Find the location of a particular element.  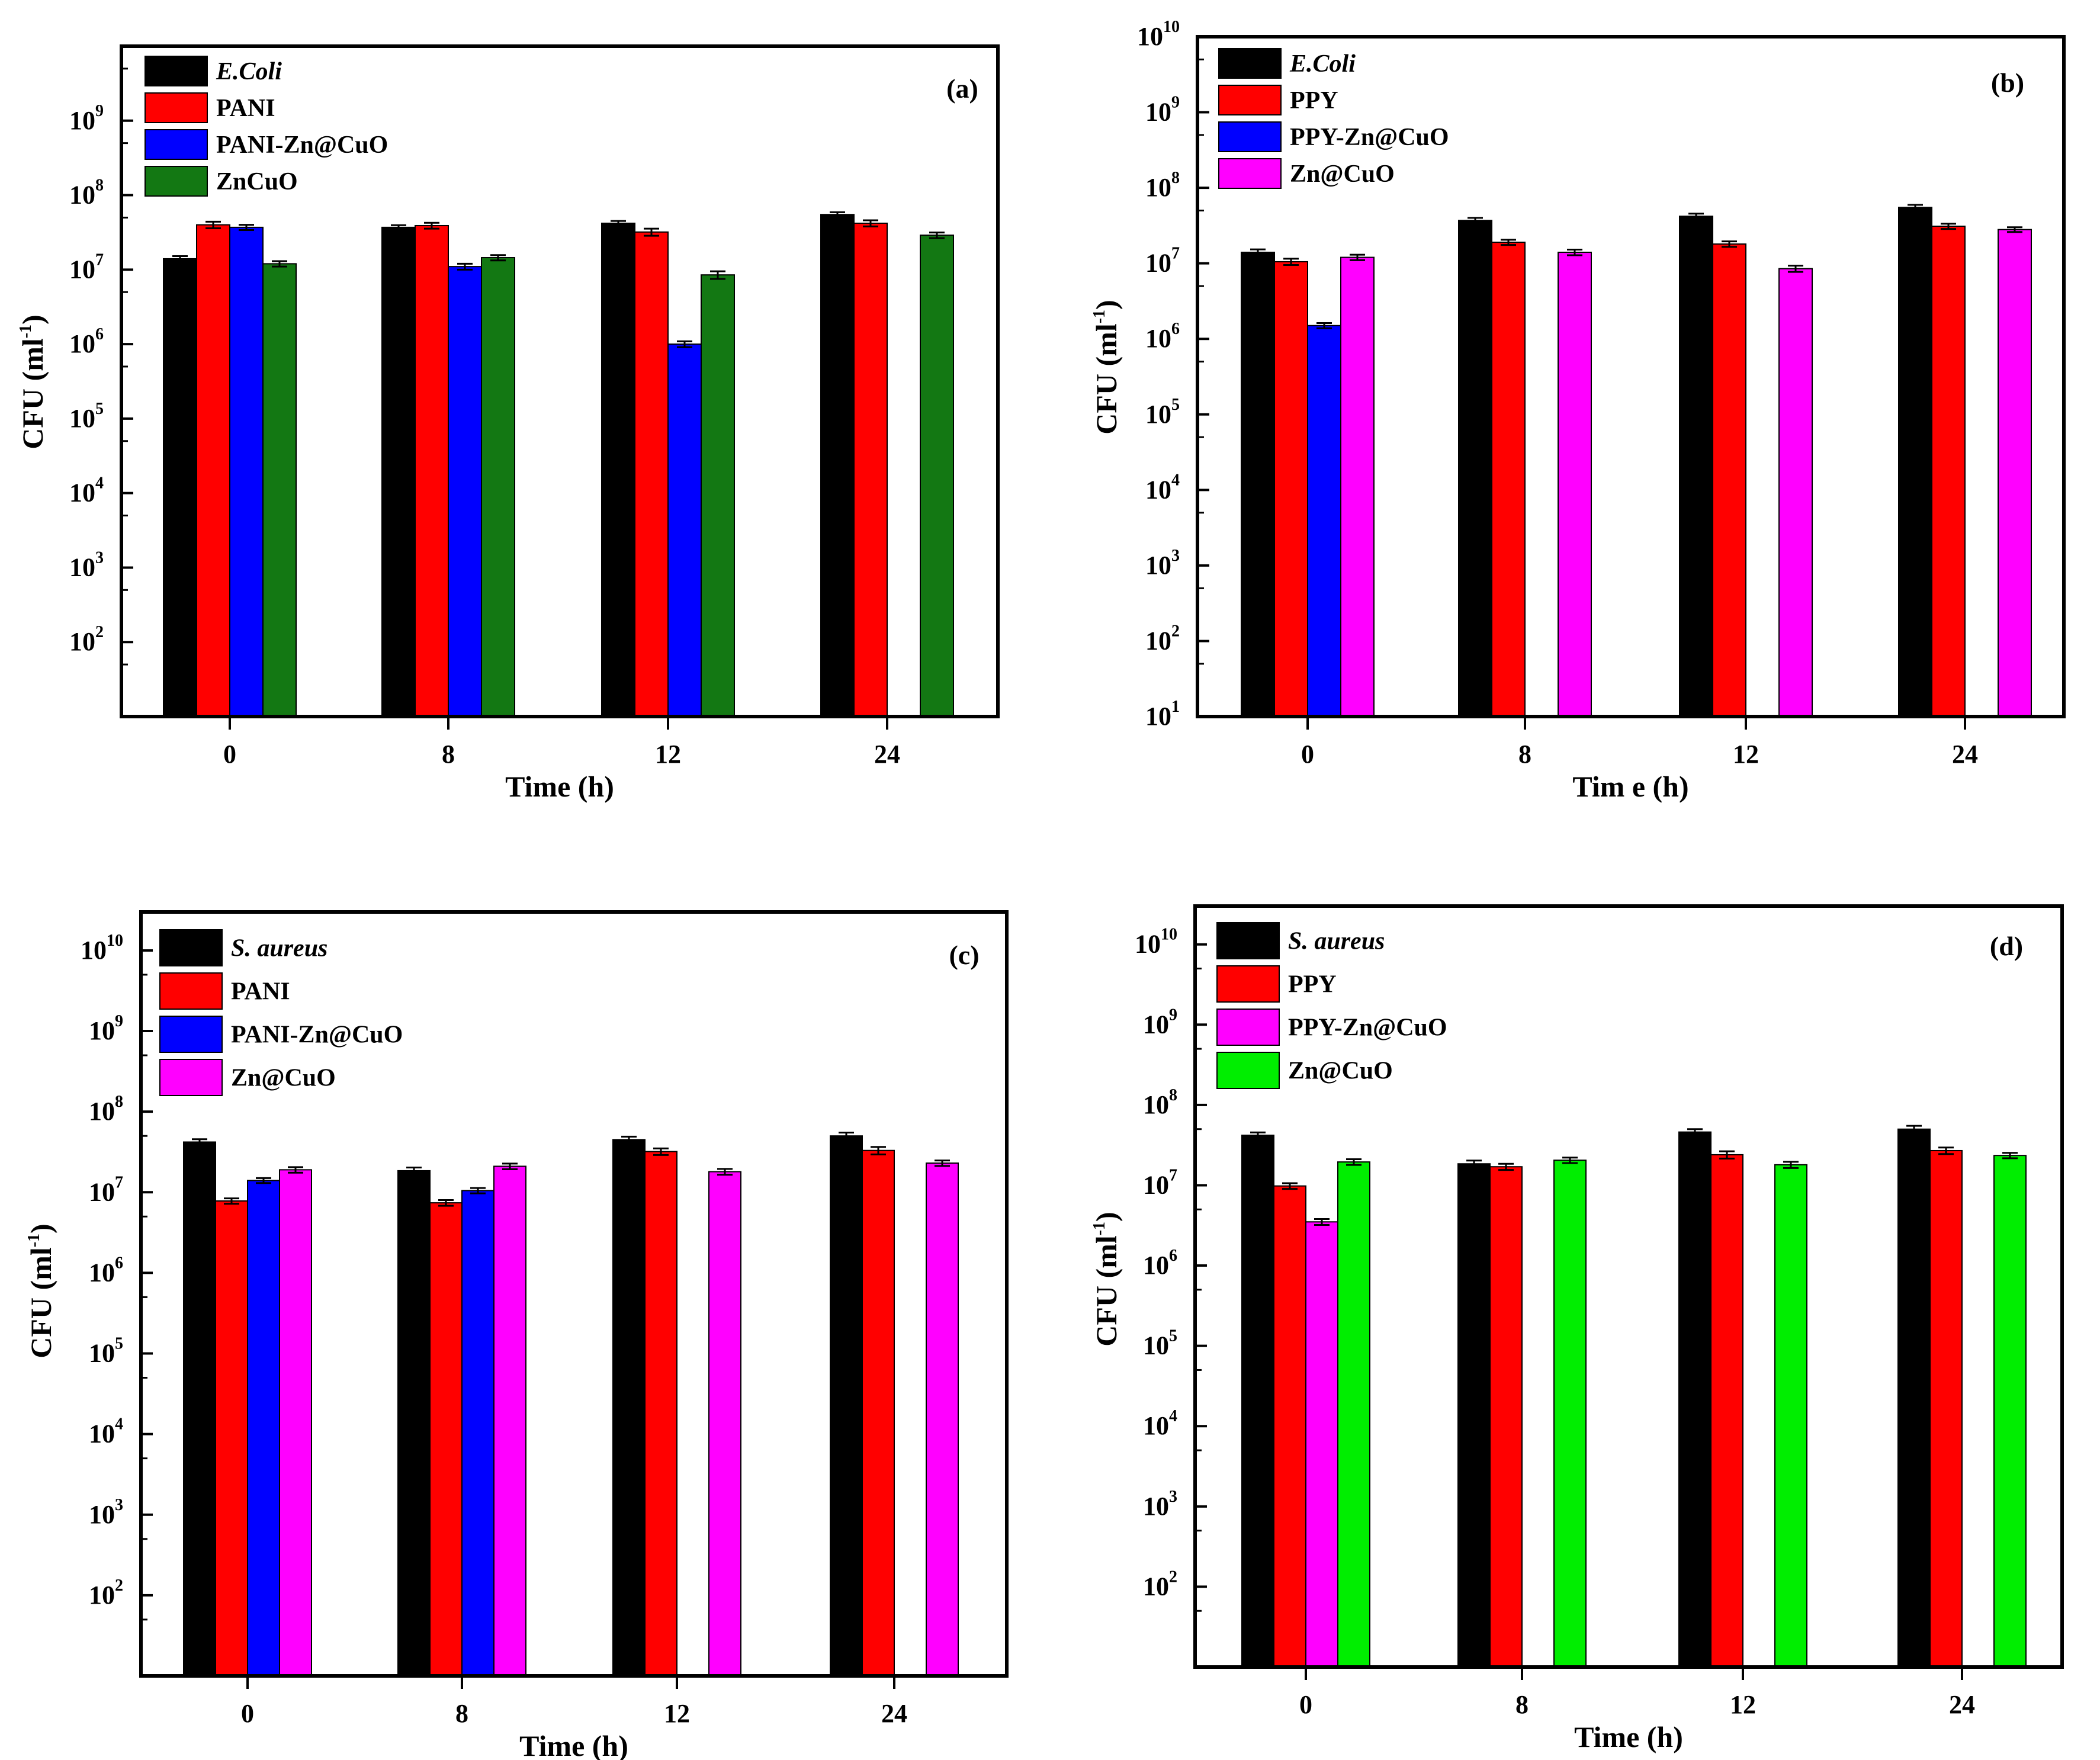

bar-ppy-t12 is located at coordinates (1729, 481).